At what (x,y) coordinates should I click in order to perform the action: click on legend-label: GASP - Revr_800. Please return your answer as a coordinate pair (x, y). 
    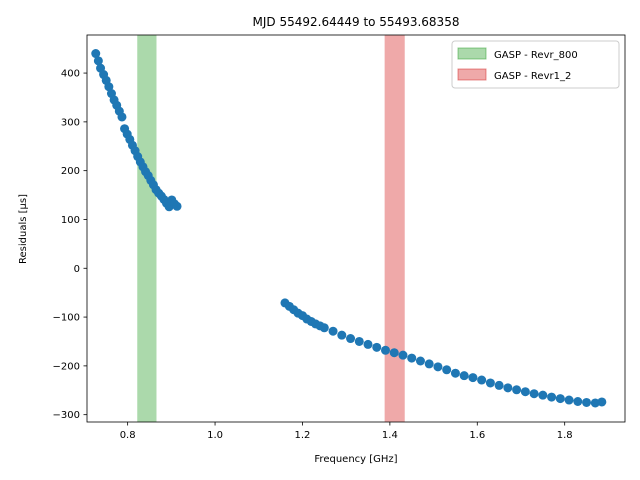
    Looking at the image, I should click on (536, 55).